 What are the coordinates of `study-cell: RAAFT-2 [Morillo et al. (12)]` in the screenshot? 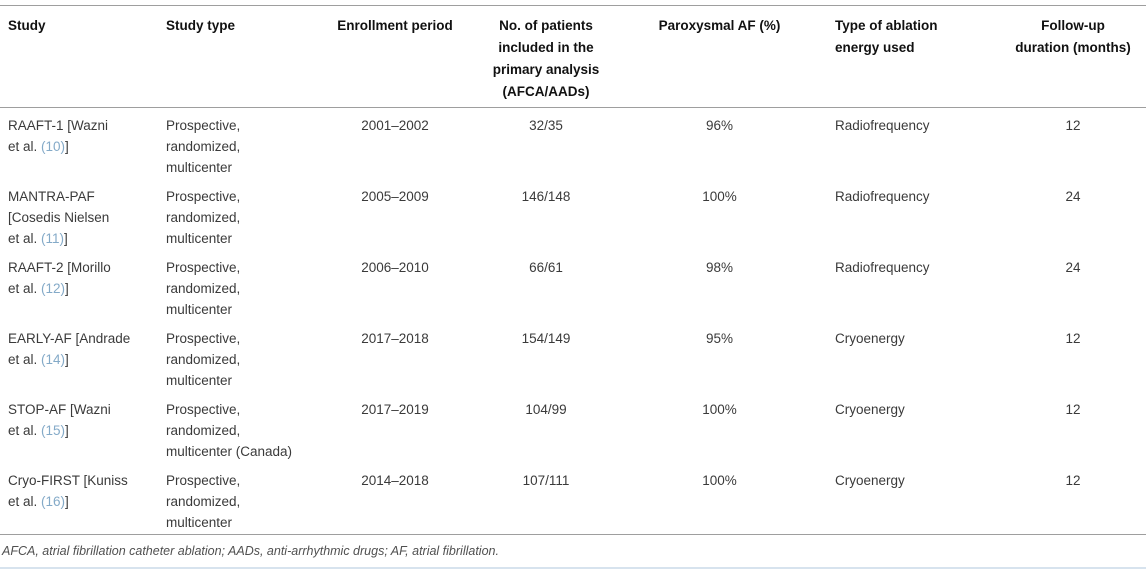 It's located at (81, 285).